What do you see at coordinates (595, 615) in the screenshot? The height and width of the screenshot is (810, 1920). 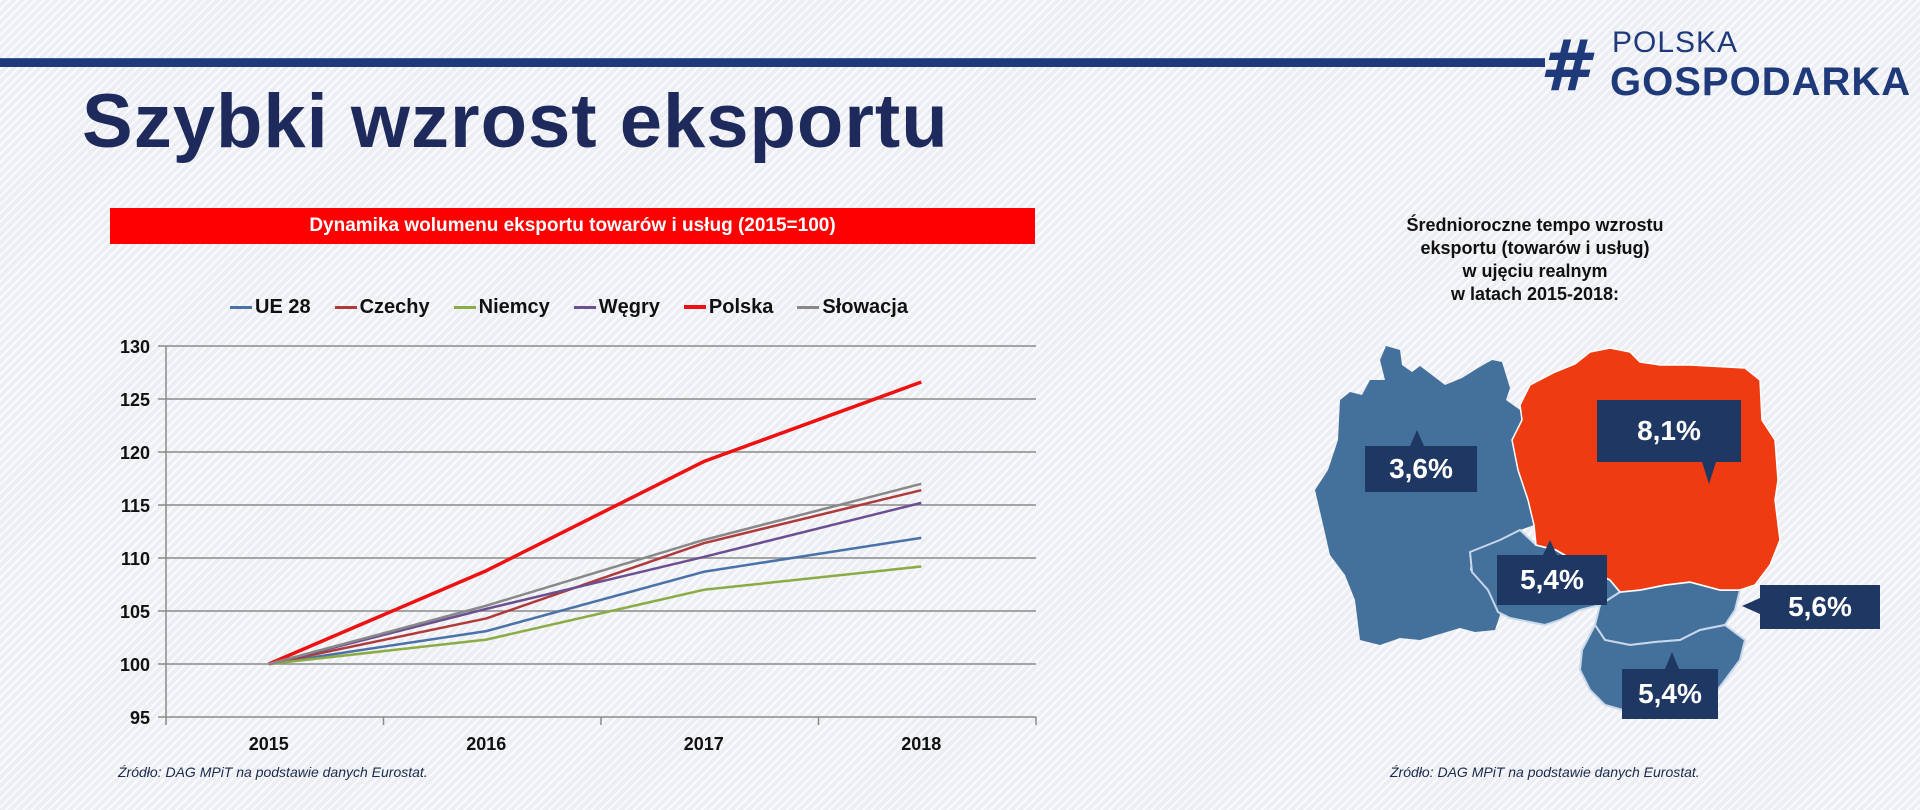 I see `series-line-niemcy` at bounding box center [595, 615].